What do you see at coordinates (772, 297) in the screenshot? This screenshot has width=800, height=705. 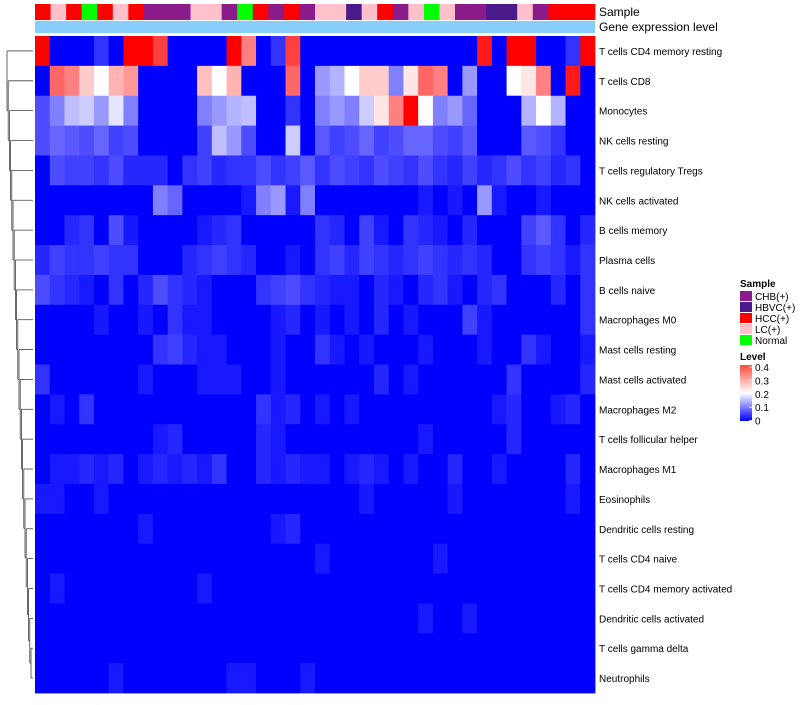 I see `legend-item-label: CHB(+)` at bounding box center [772, 297].